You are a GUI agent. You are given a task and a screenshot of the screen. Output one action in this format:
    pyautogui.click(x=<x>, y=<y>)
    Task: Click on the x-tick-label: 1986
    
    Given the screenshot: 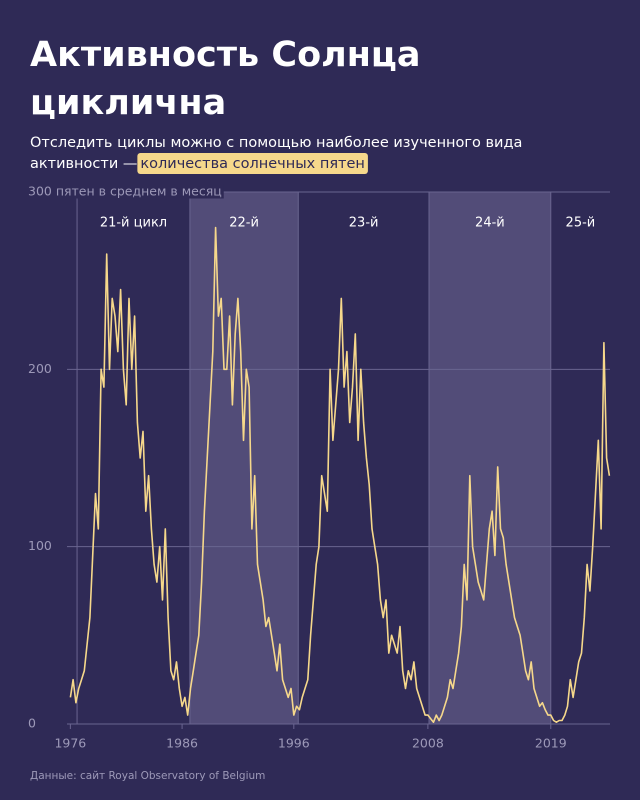 What is the action you would take?
    pyautogui.click(x=182, y=743)
    